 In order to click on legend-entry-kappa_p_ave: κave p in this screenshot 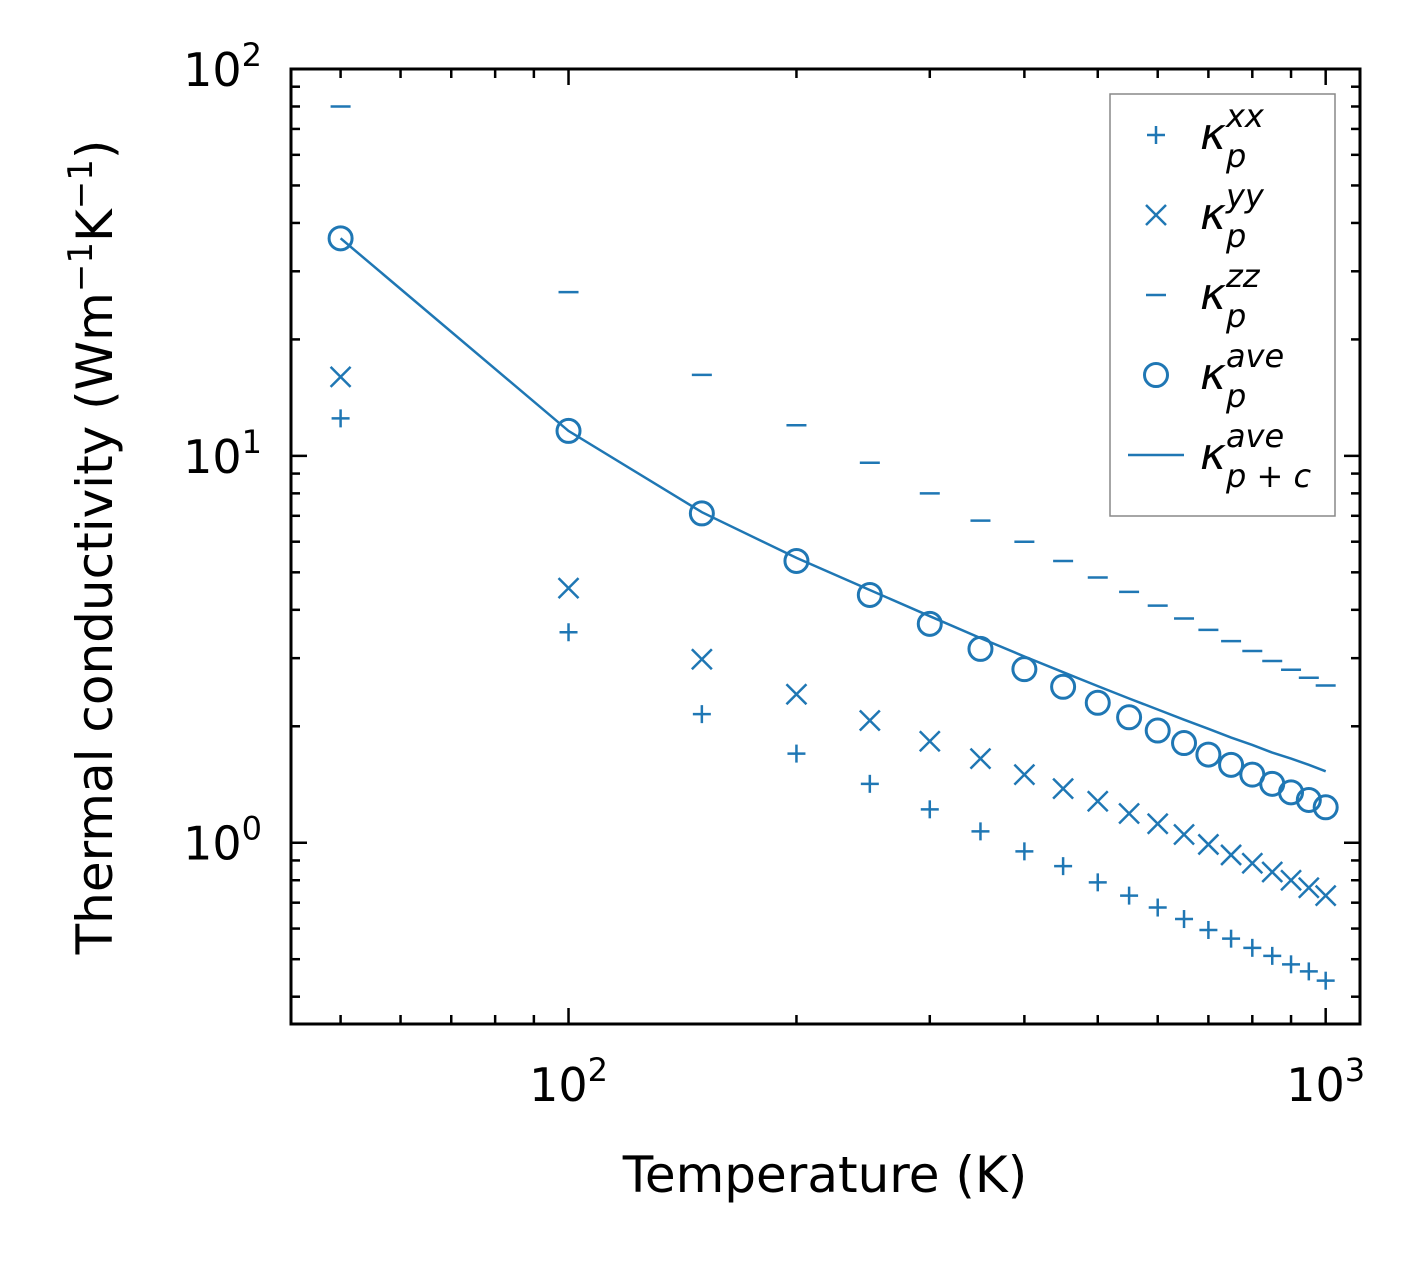, I will do `click(1213, 376)`.